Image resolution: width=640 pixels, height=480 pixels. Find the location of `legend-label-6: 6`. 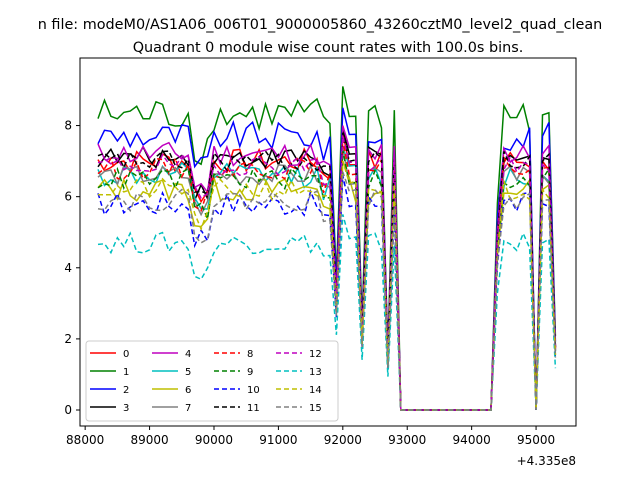

legend-label-6: 6 is located at coordinates (188, 390).